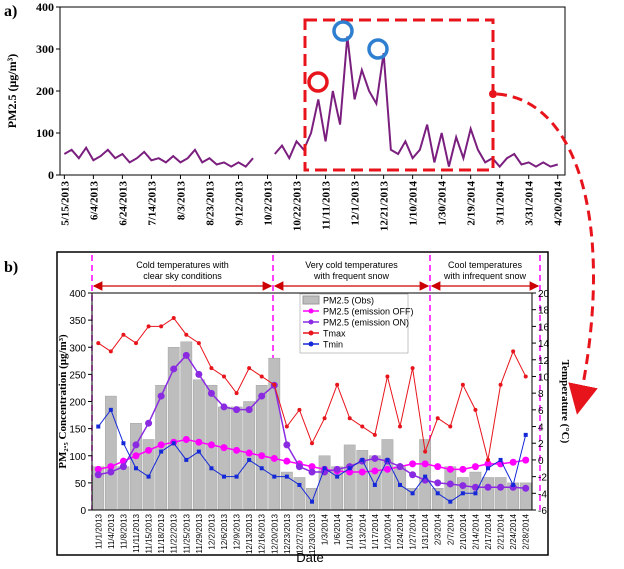  I want to click on y2-tick-label: 10, so click(544, 377).